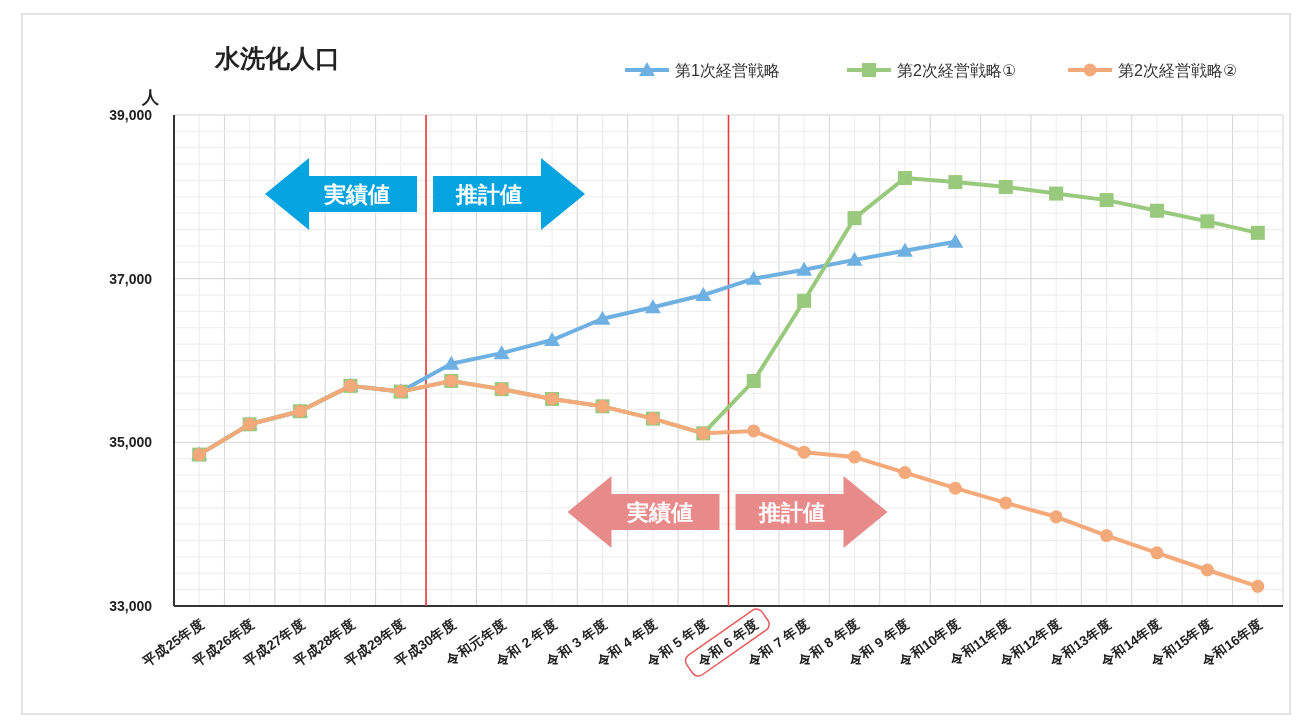 This screenshot has width=1298, height=725. I want to click on chart-title: 水洗化人口, so click(277, 58).